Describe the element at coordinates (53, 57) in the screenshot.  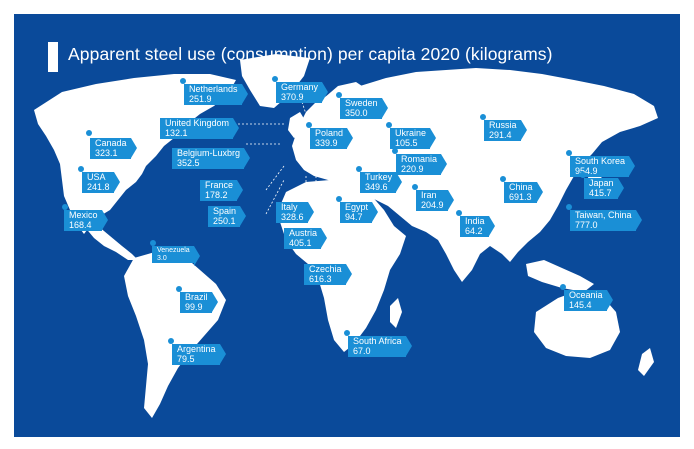
I see `title-accent-bar` at that location.